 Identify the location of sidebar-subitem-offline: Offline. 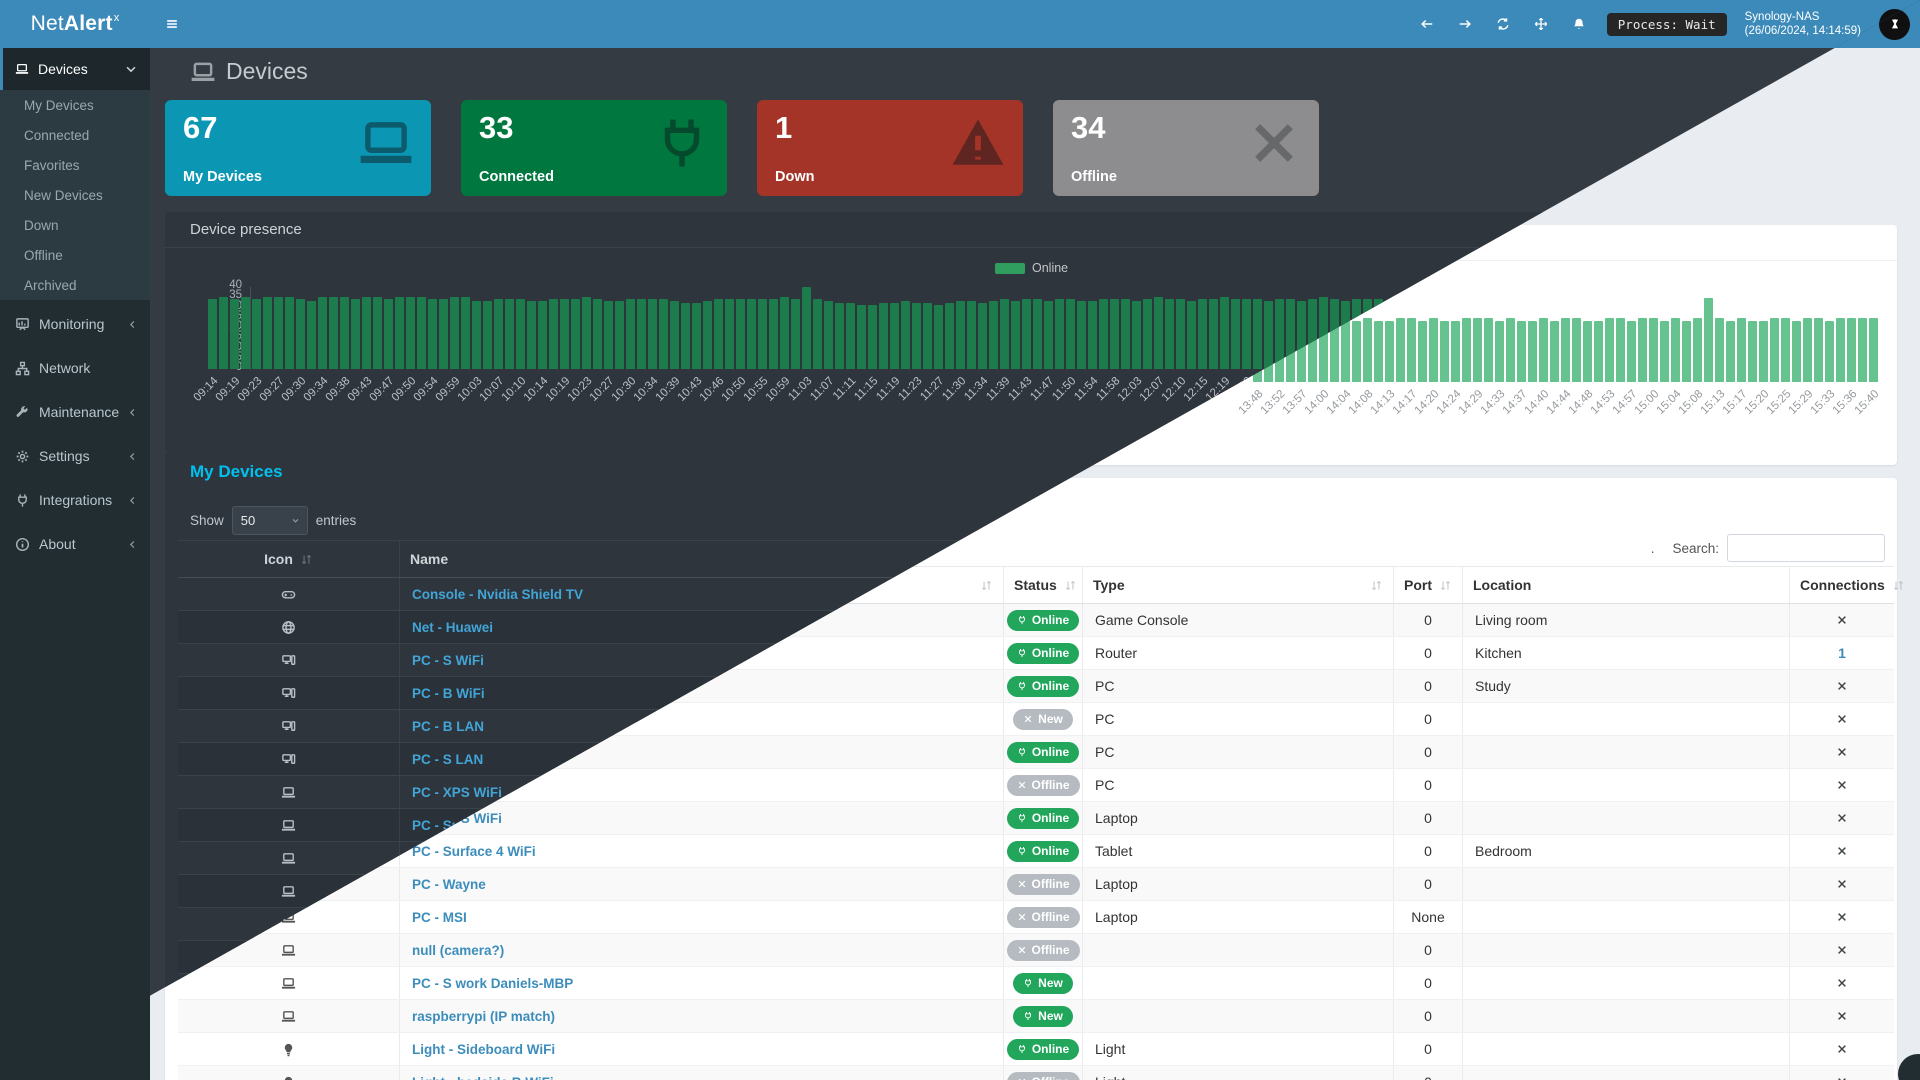
(43, 255).